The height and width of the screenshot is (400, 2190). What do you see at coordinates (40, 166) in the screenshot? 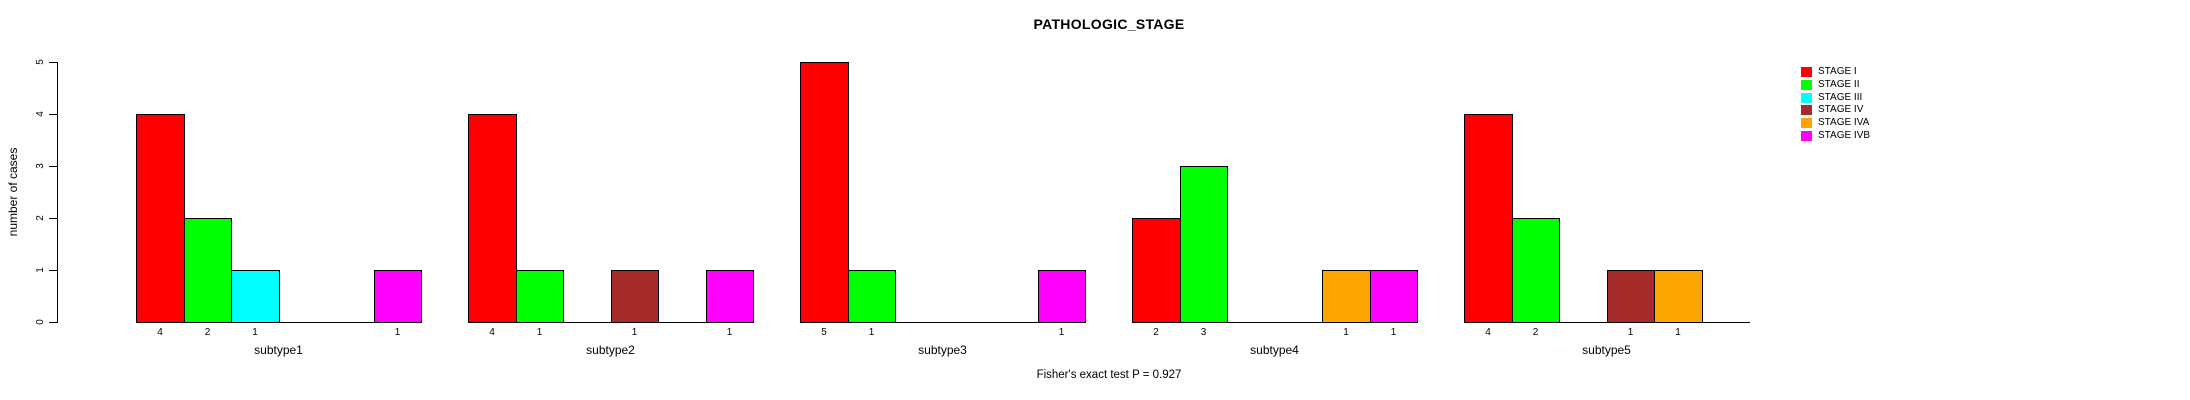
I see `y-tick-label: 3` at bounding box center [40, 166].